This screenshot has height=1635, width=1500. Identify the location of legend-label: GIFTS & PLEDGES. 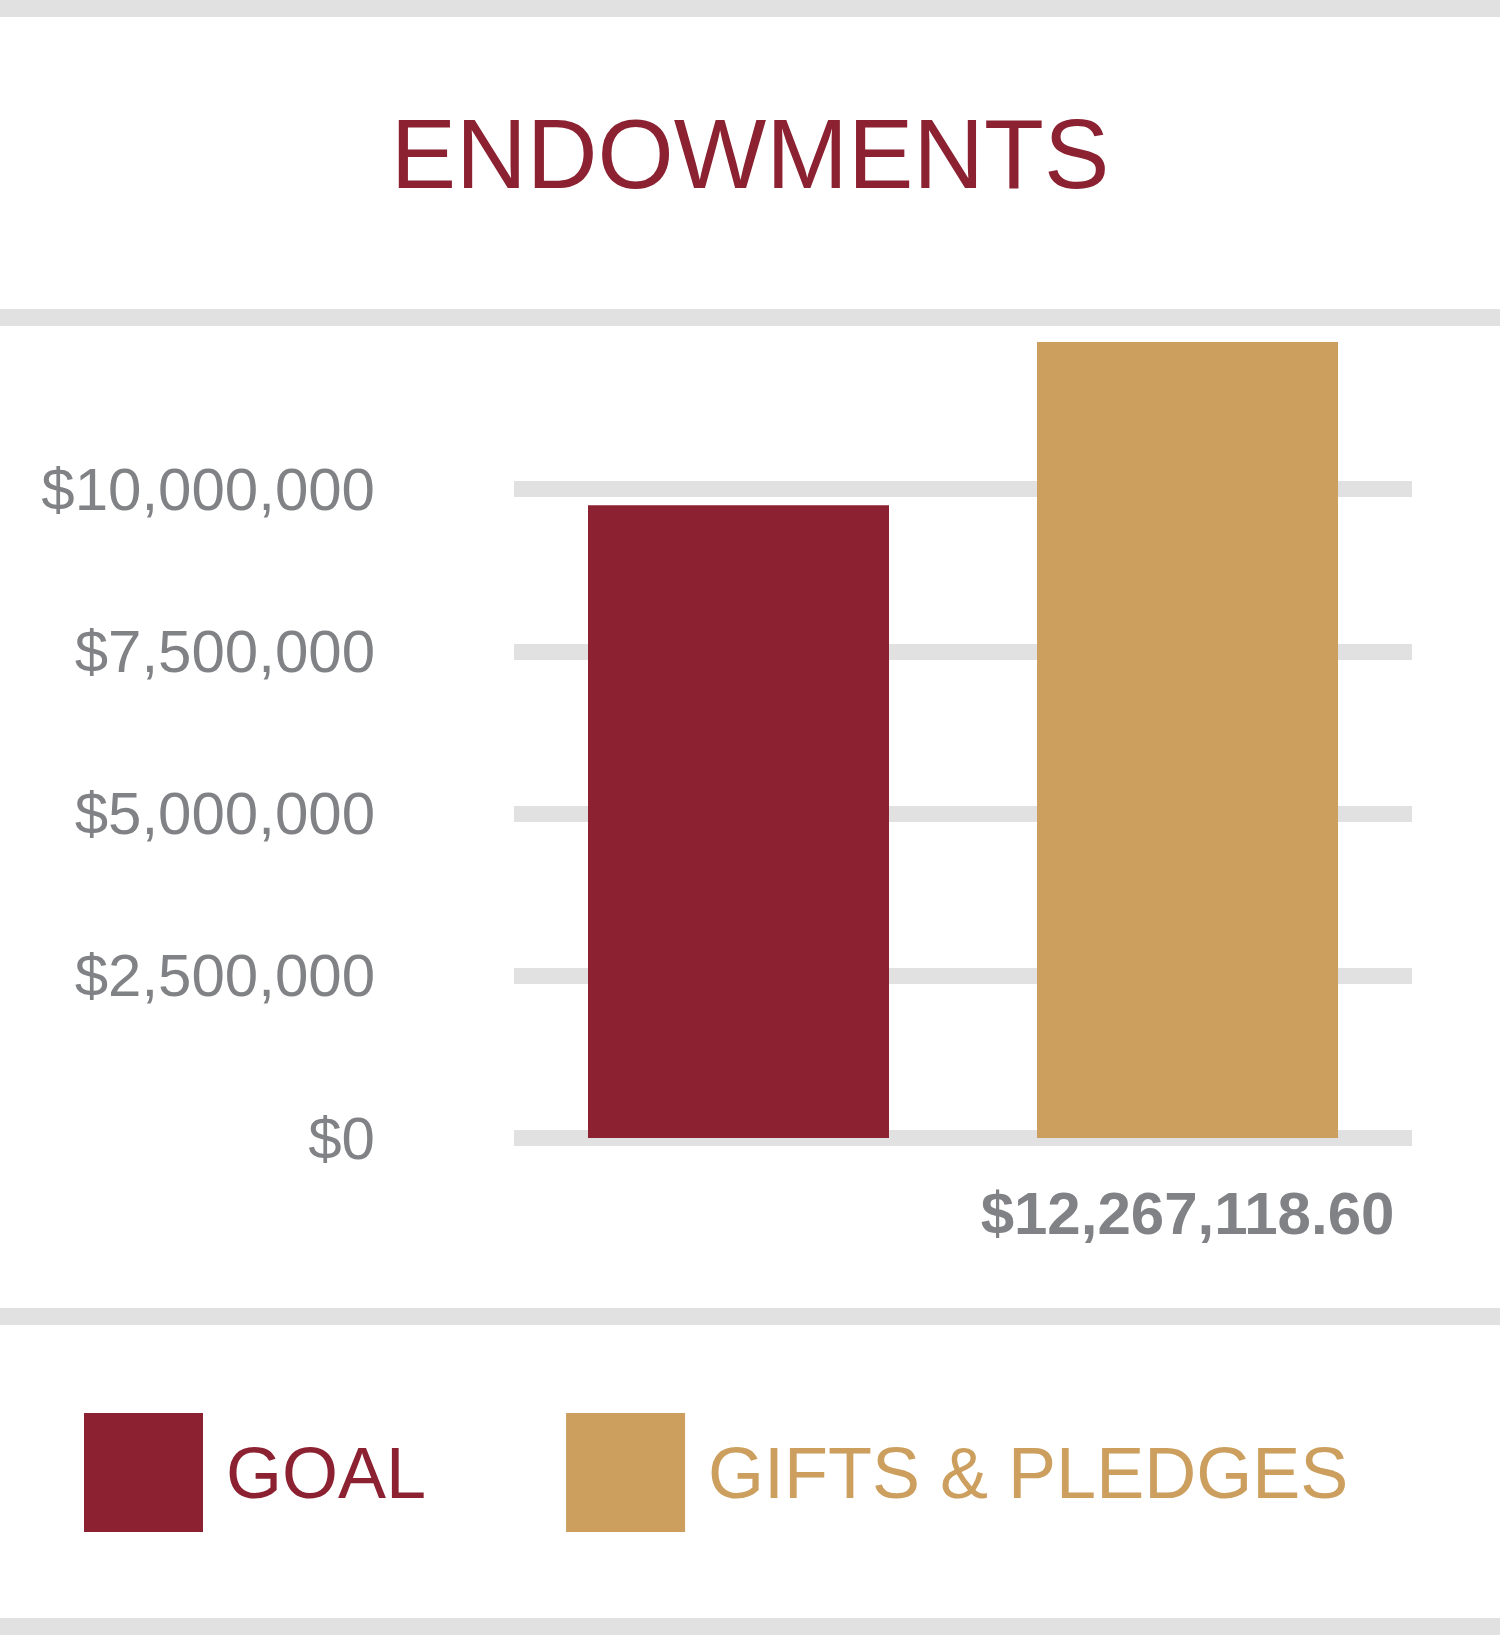
(1028, 1472).